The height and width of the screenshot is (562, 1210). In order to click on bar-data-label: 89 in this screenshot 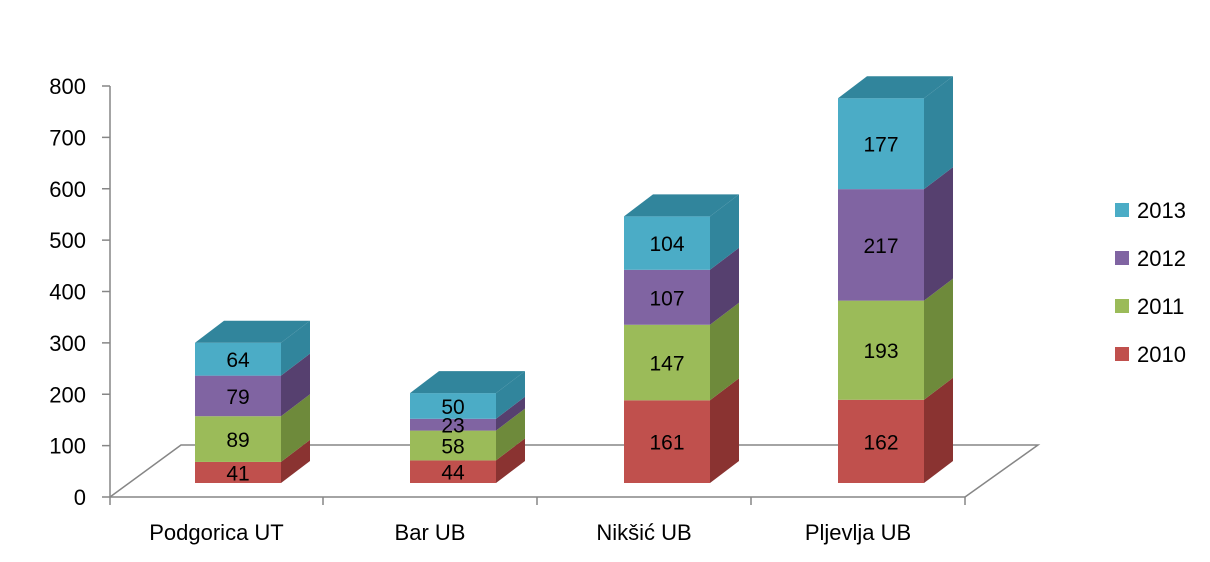, I will do `click(237, 440)`.